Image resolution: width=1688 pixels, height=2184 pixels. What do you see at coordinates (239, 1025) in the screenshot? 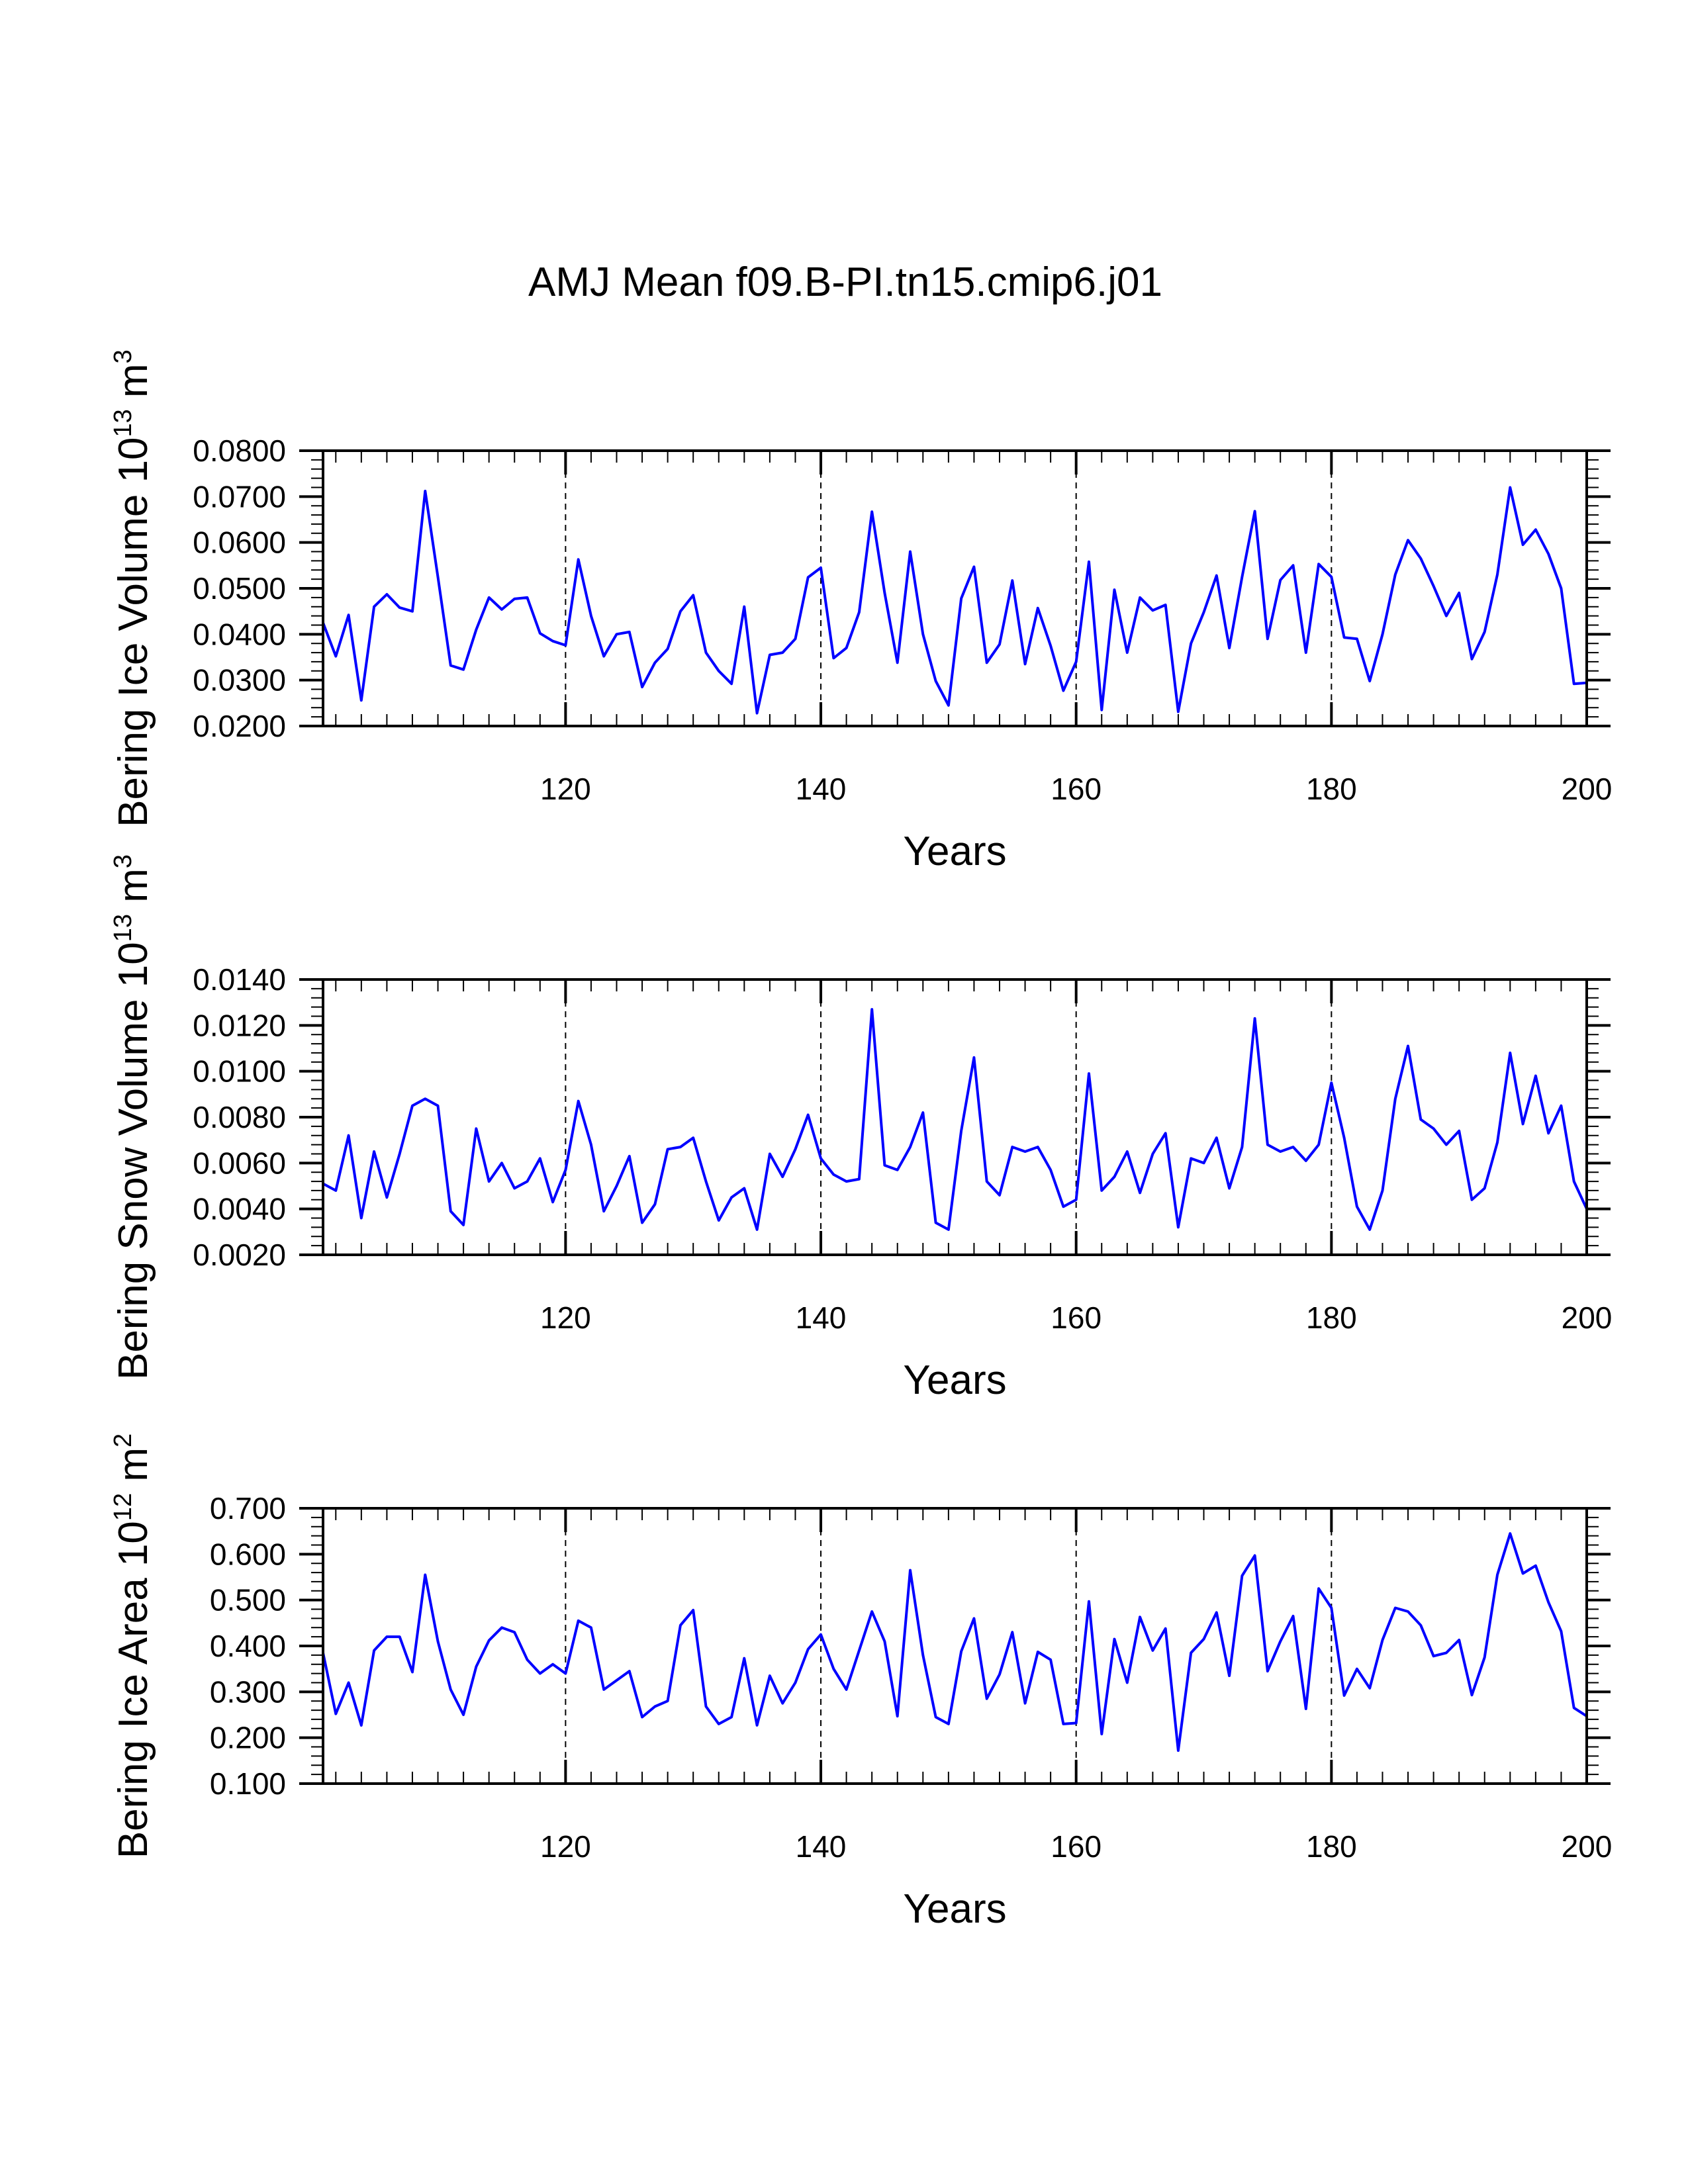
I see `y-tick-label: 0.0120` at bounding box center [239, 1025].